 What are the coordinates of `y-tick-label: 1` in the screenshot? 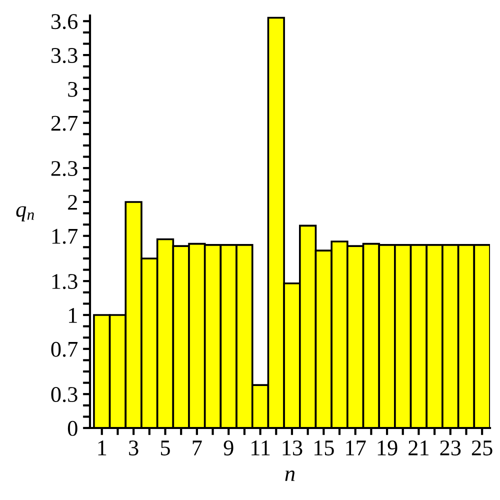 It's located at (73, 315).